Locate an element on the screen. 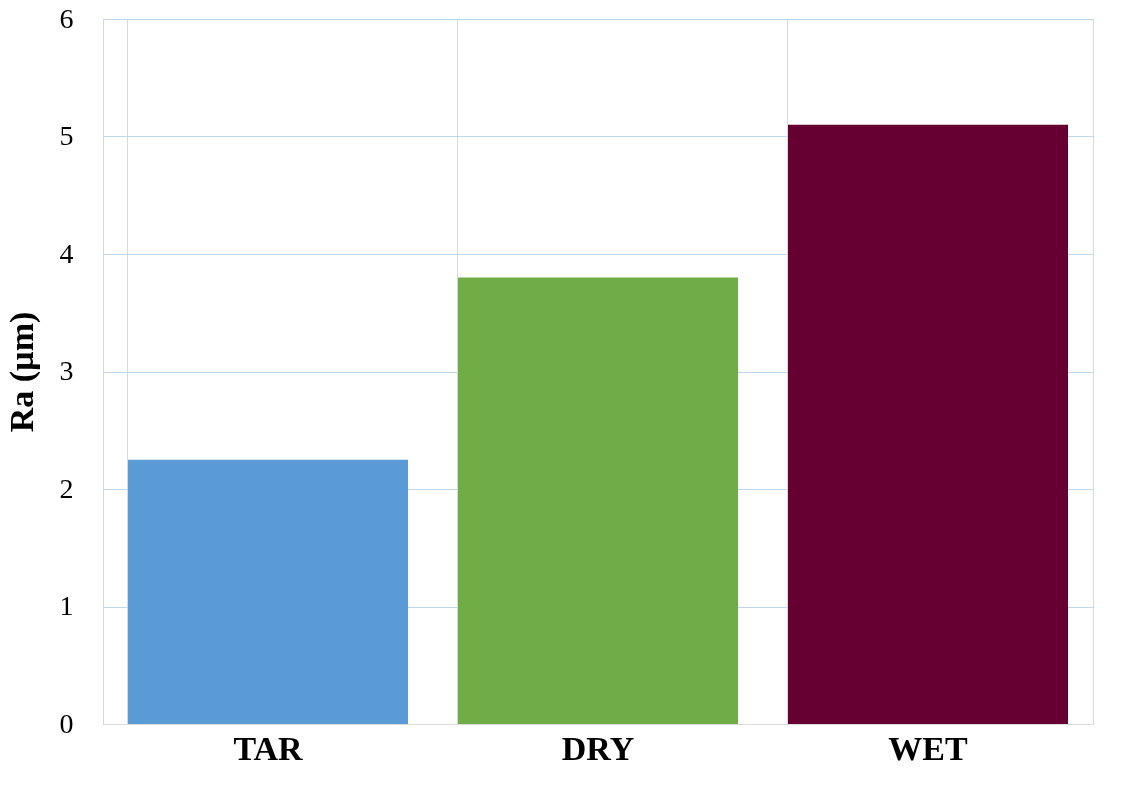 This screenshot has height=811, width=1125. x-tick-label: DRY is located at coordinates (598, 748).